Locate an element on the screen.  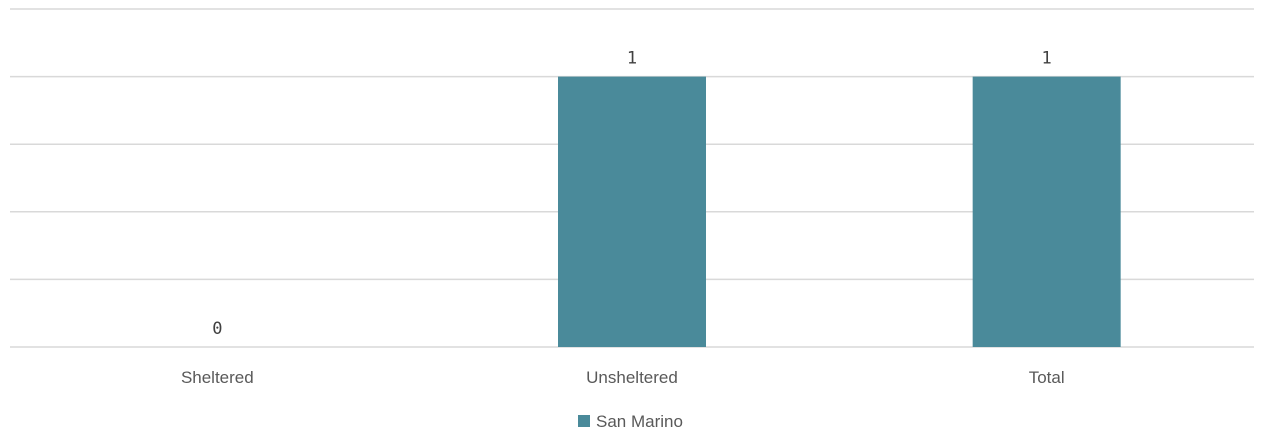
data-label-sheltered: 0 is located at coordinates (217, 329).